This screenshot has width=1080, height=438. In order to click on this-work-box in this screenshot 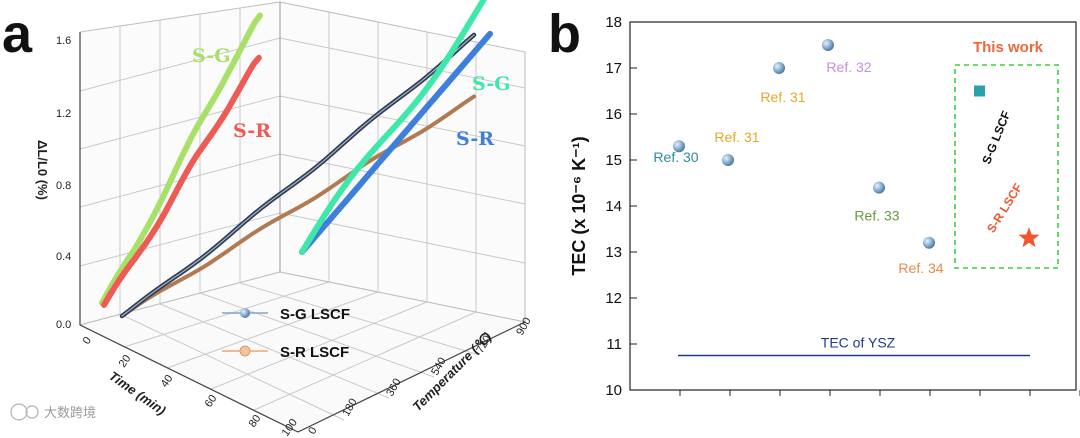, I will do `click(1006, 166)`.